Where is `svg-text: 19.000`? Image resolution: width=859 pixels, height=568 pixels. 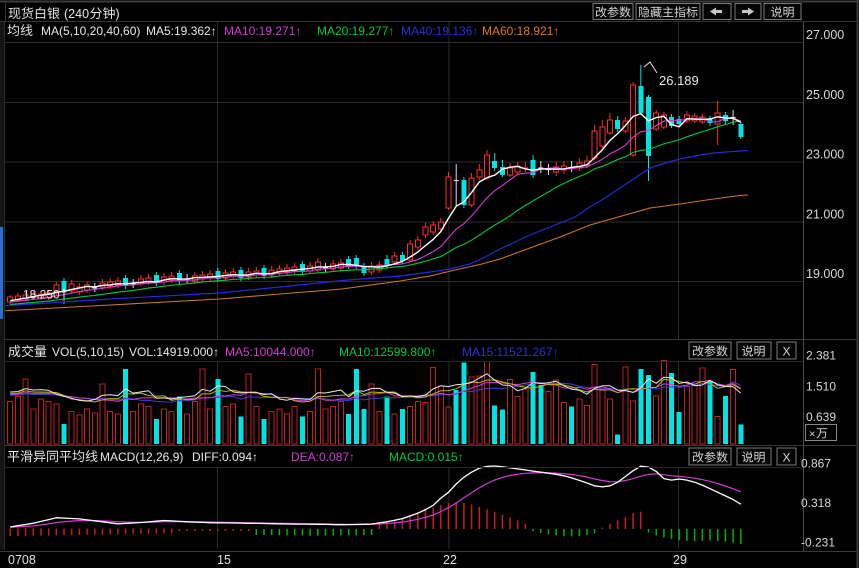 svg-text: 19.000 is located at coordinates (825, 274).